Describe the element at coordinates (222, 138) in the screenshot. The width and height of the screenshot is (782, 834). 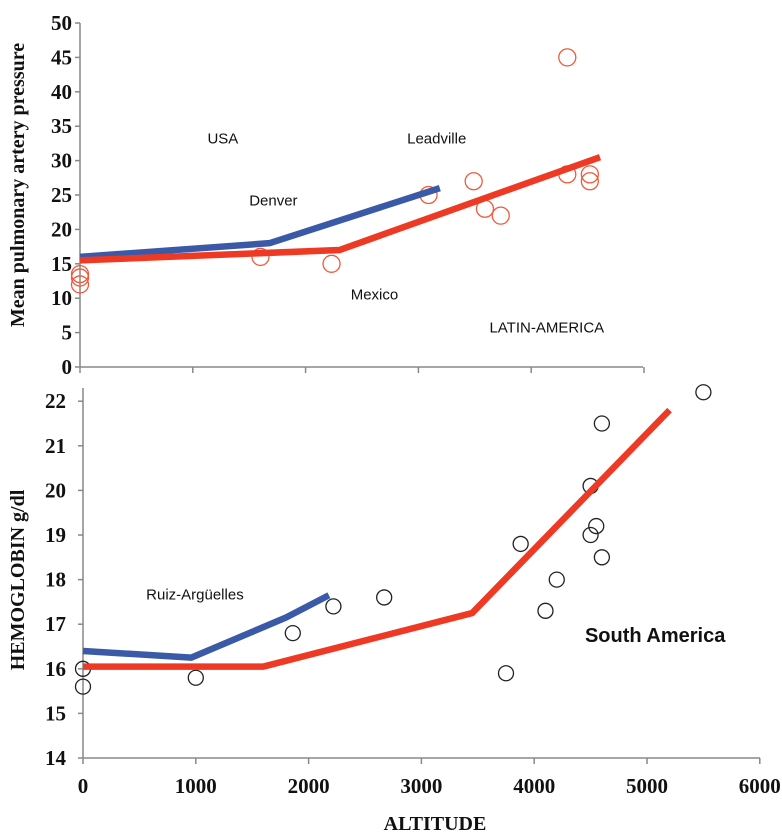
I see `annotation-label: USA` at that location.